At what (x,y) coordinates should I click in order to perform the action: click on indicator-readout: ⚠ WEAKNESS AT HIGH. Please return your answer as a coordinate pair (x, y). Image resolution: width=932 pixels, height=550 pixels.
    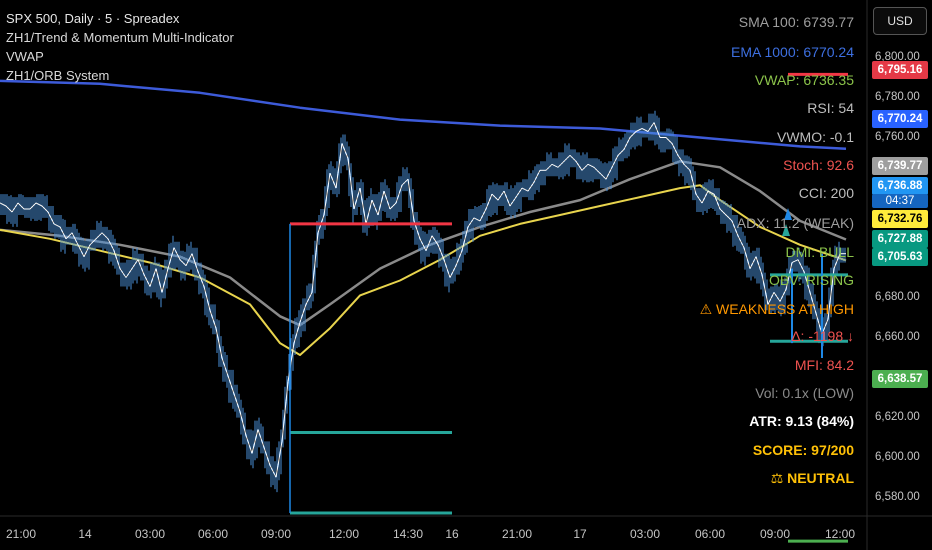
    Looking at the image, I should click on (776, 309).